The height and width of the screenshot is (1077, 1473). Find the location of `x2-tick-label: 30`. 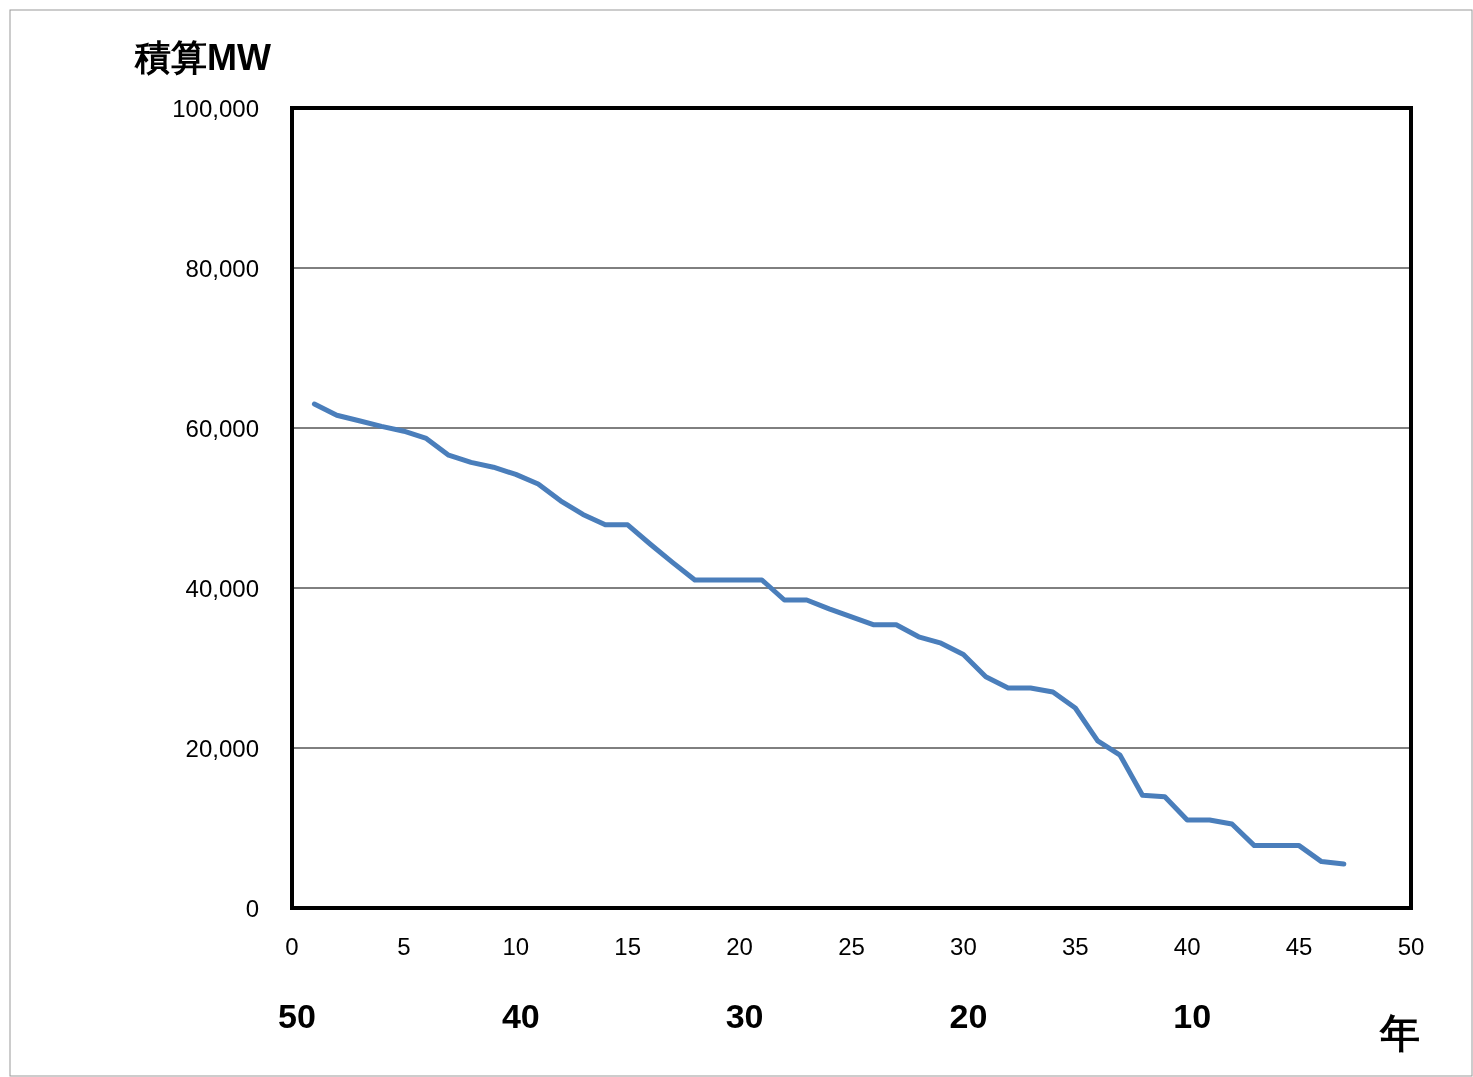

x2-tick-label: 30 is located at coordinates (744, 1016).